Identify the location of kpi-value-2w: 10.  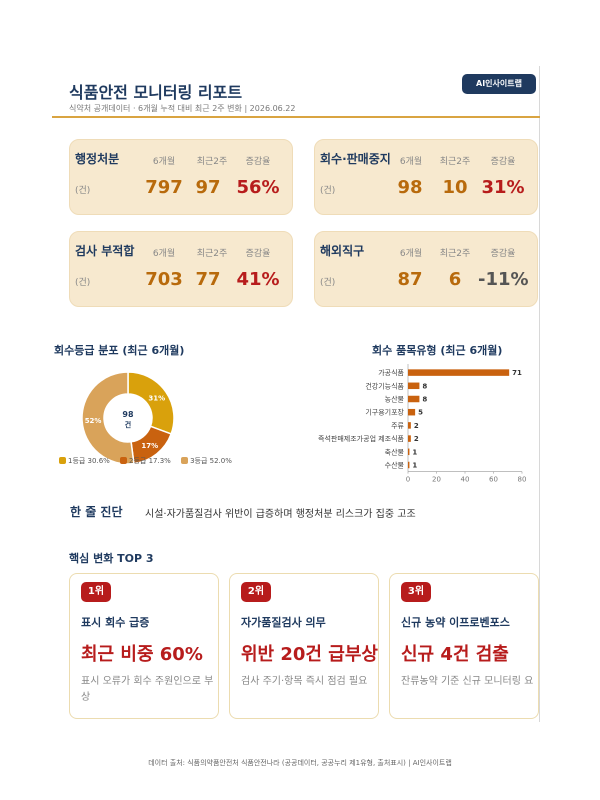
(455, 187).